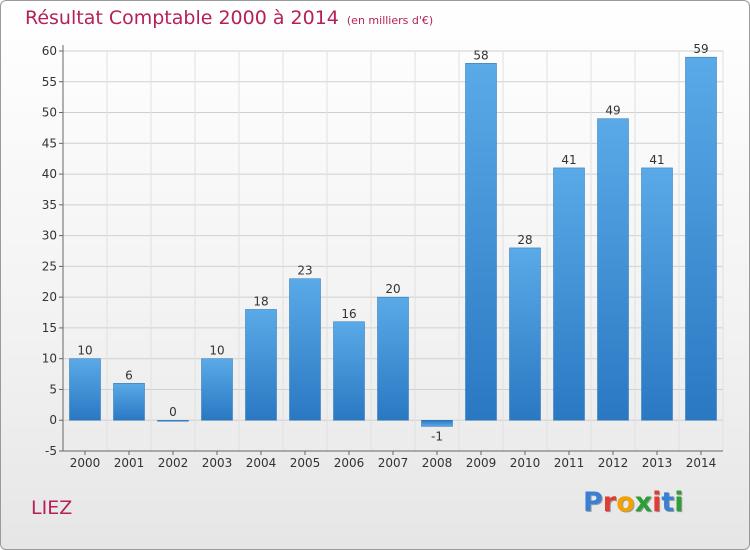  I want to click on x-tick-label: 2012, so click(613, 463).